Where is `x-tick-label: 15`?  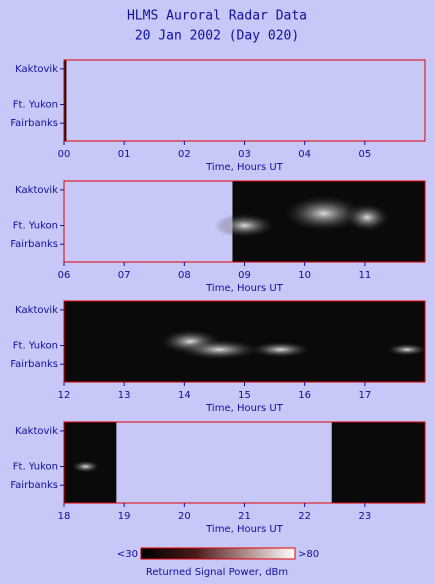 x-tick-label: 15 is located at coordinates (244, 395).